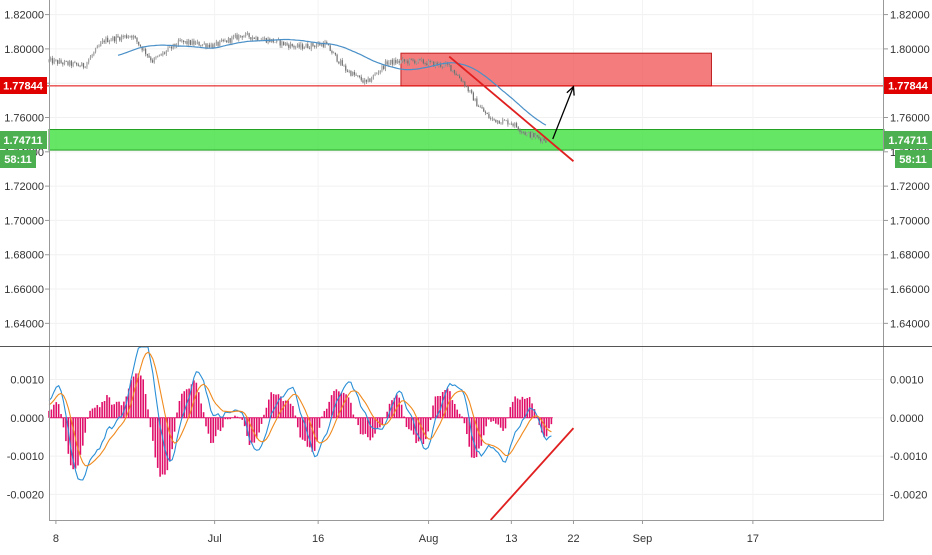 This screenshot has width=932, height=555. Describe the element at coordinates (910, 221) in the screenshot. I see `price-tick-label-right: 1.70000` at that location.